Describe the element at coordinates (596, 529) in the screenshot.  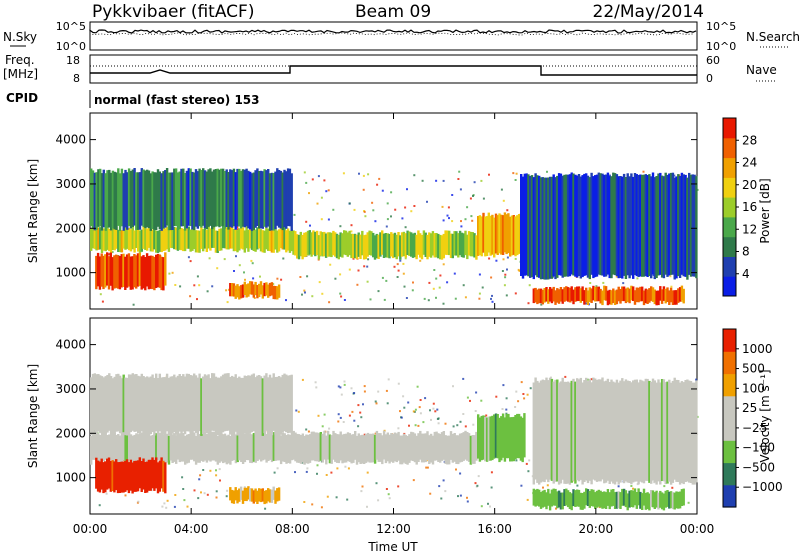
I see `x-tick-label: 20:00` at that location.